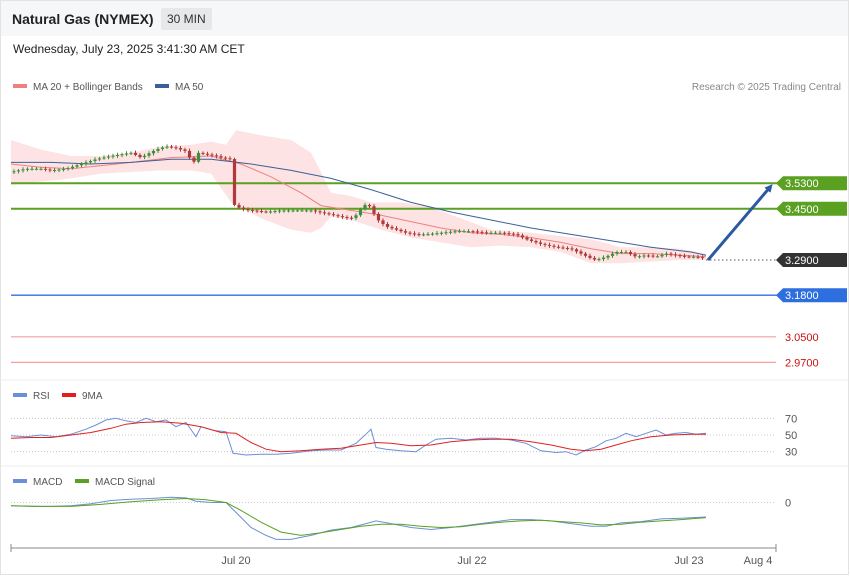  I want to click on projection-arrow, so click(739, 222).